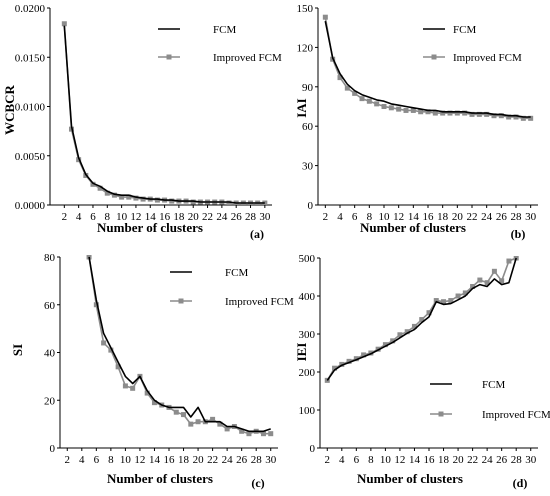  I want to click on x-tick-label: 16, so click(165, 217).